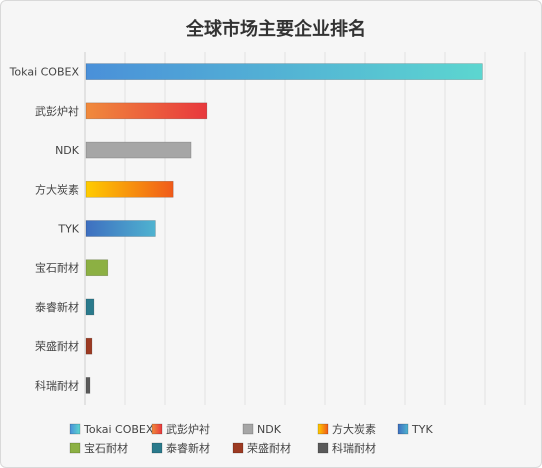  What do you see at coordinates (354, 448) in the screenshot?
I see `legend-label: 科瑞耐材` at bounding box center [354, 448].